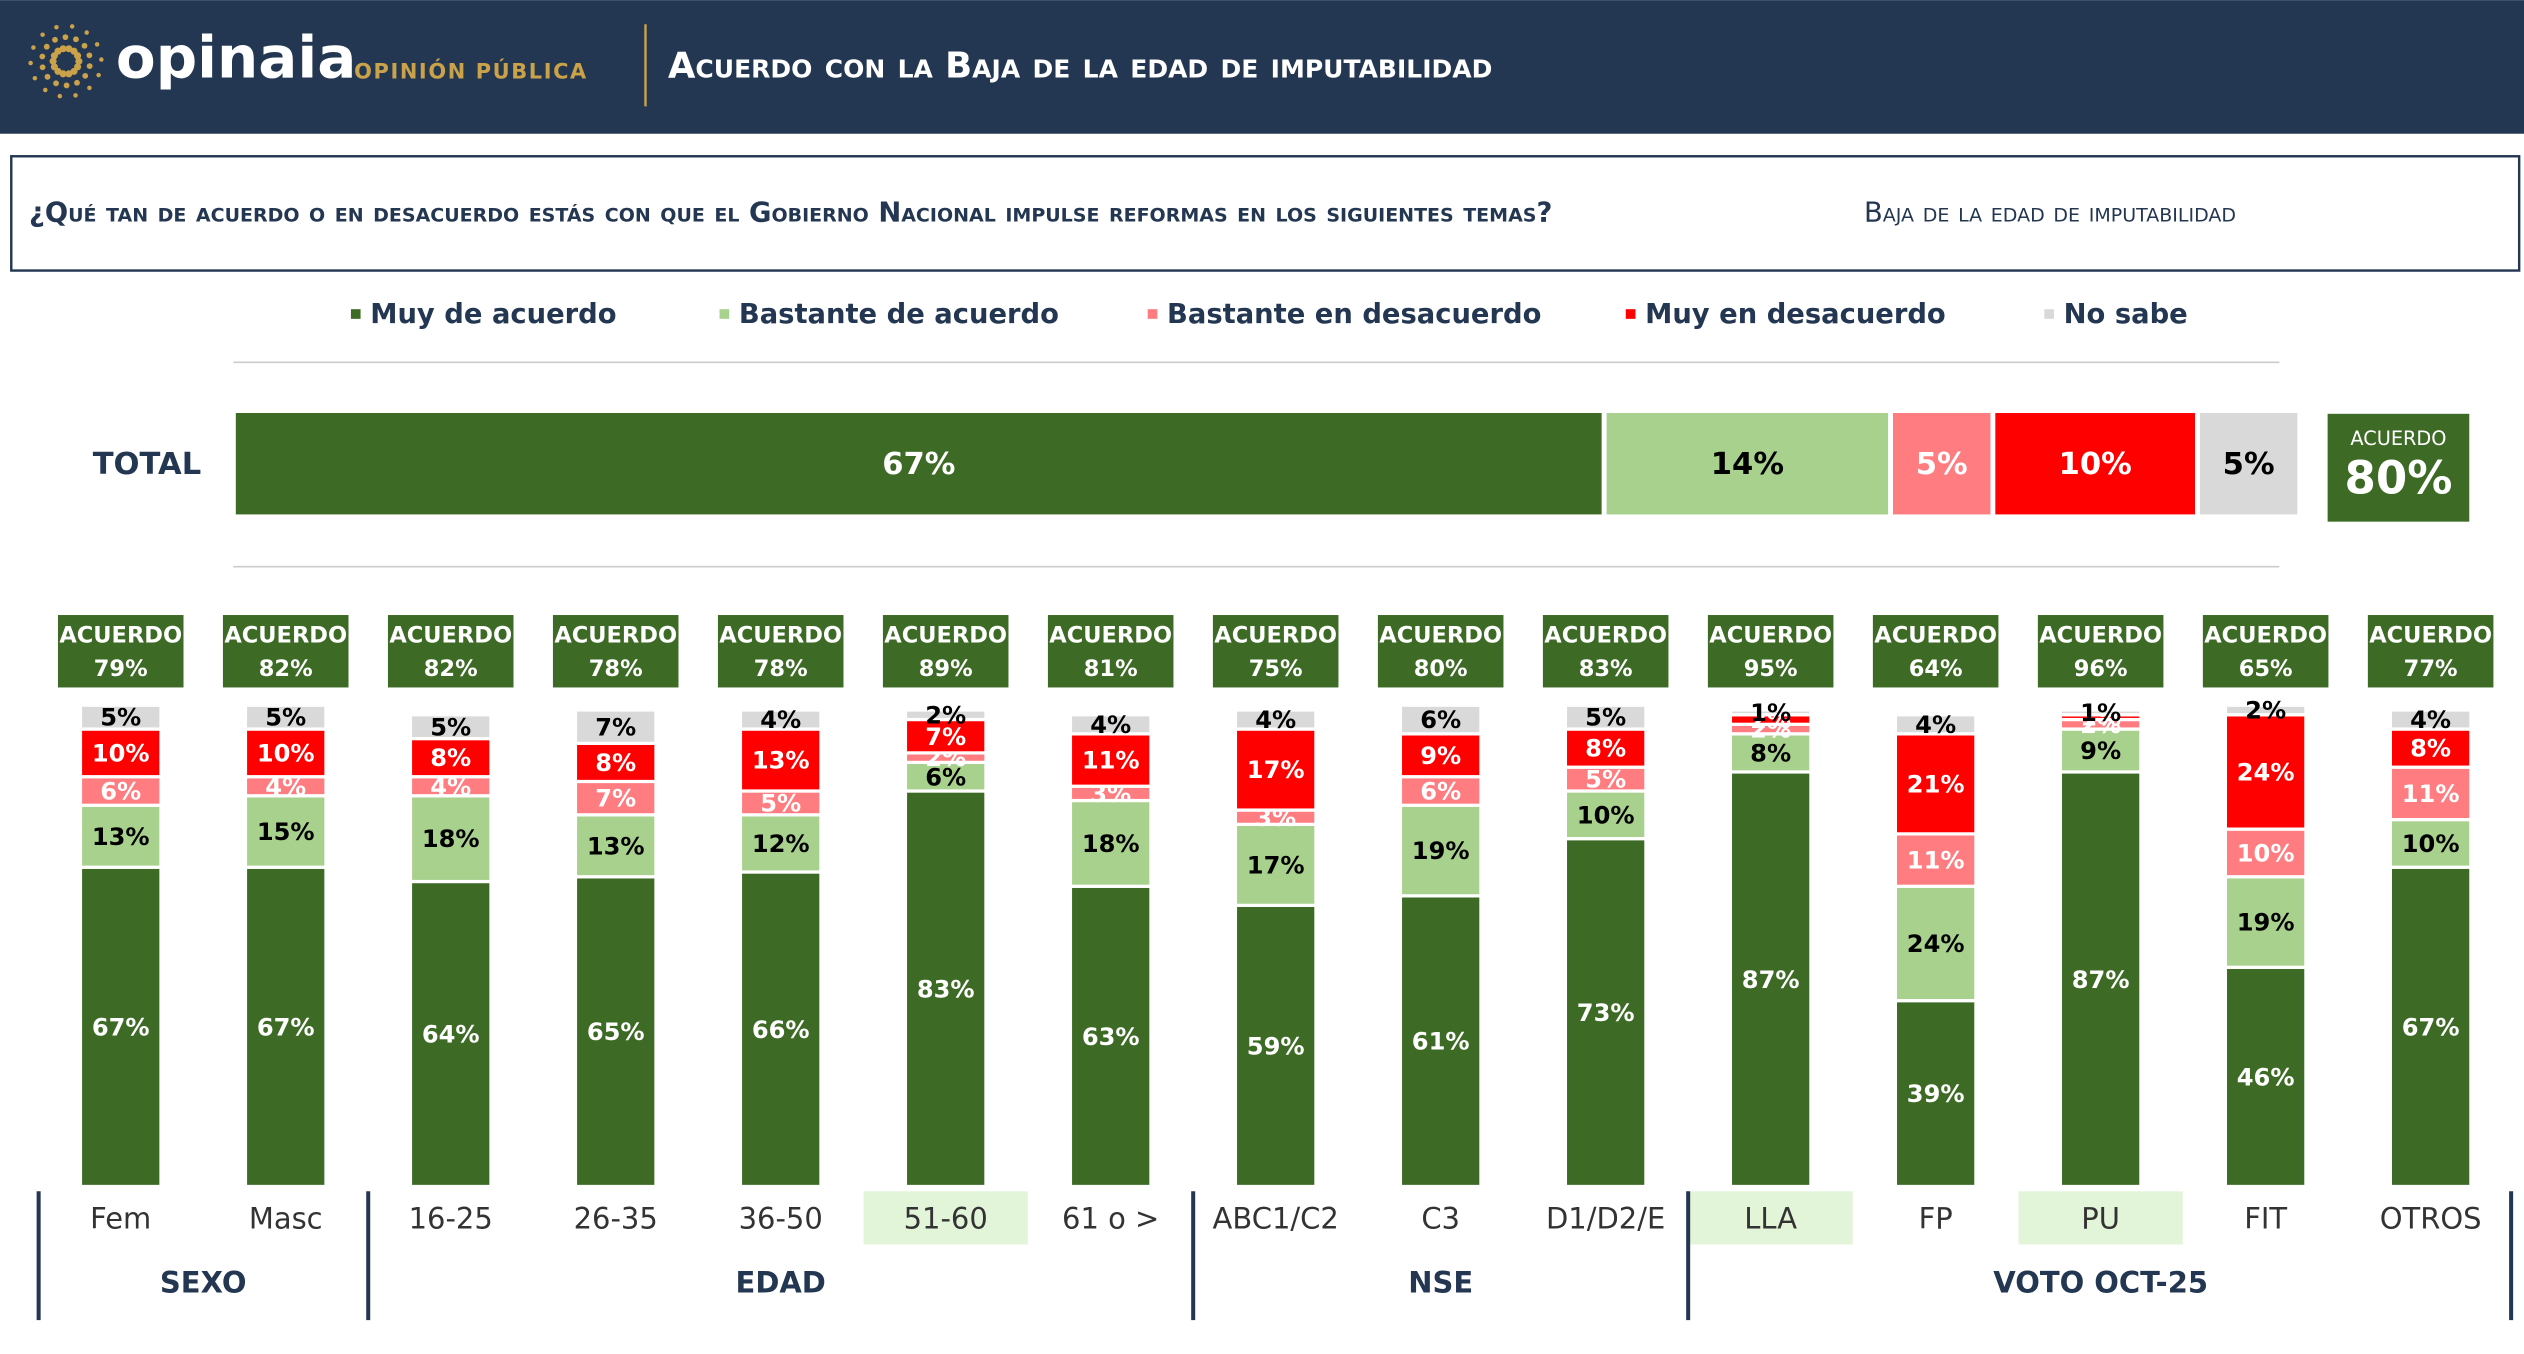  Describe the element at coordinates (918, 464) in the screenshot. I see `total-value-label: 67%` at that location.